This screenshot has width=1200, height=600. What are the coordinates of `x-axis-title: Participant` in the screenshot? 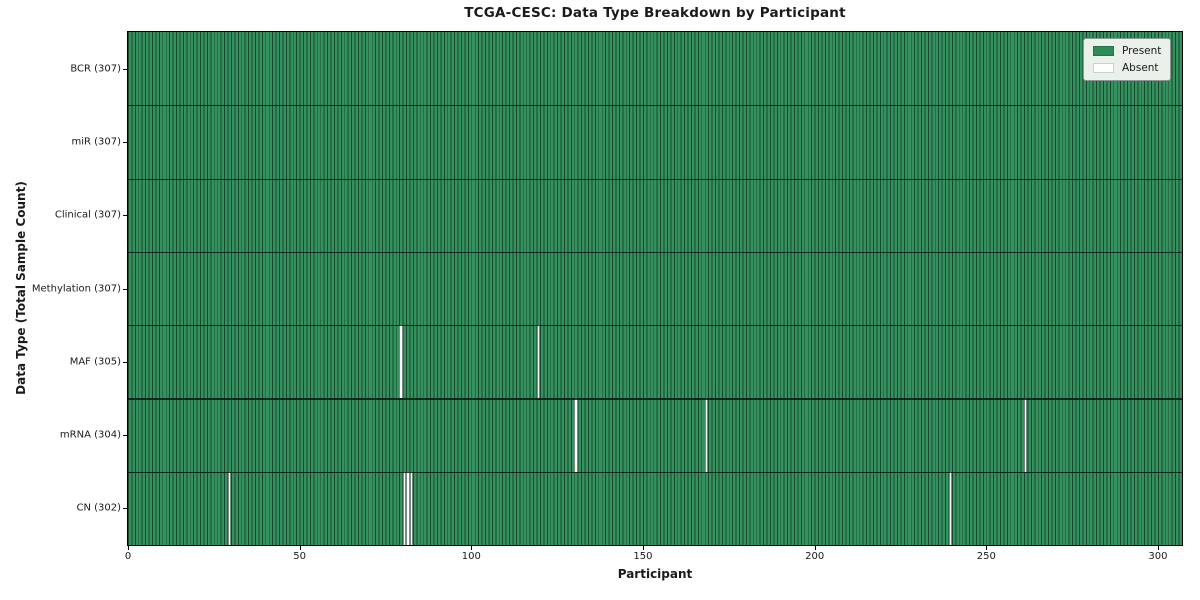 It's located at (655, 574).